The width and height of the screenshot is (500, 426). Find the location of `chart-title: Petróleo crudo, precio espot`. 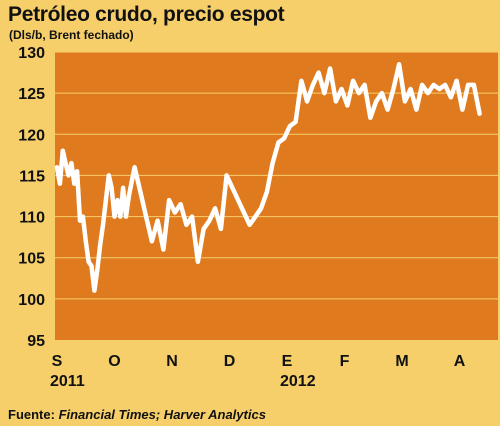

chart-title: Petróleo crudo, precio espot is located at coordinates (146, 14).